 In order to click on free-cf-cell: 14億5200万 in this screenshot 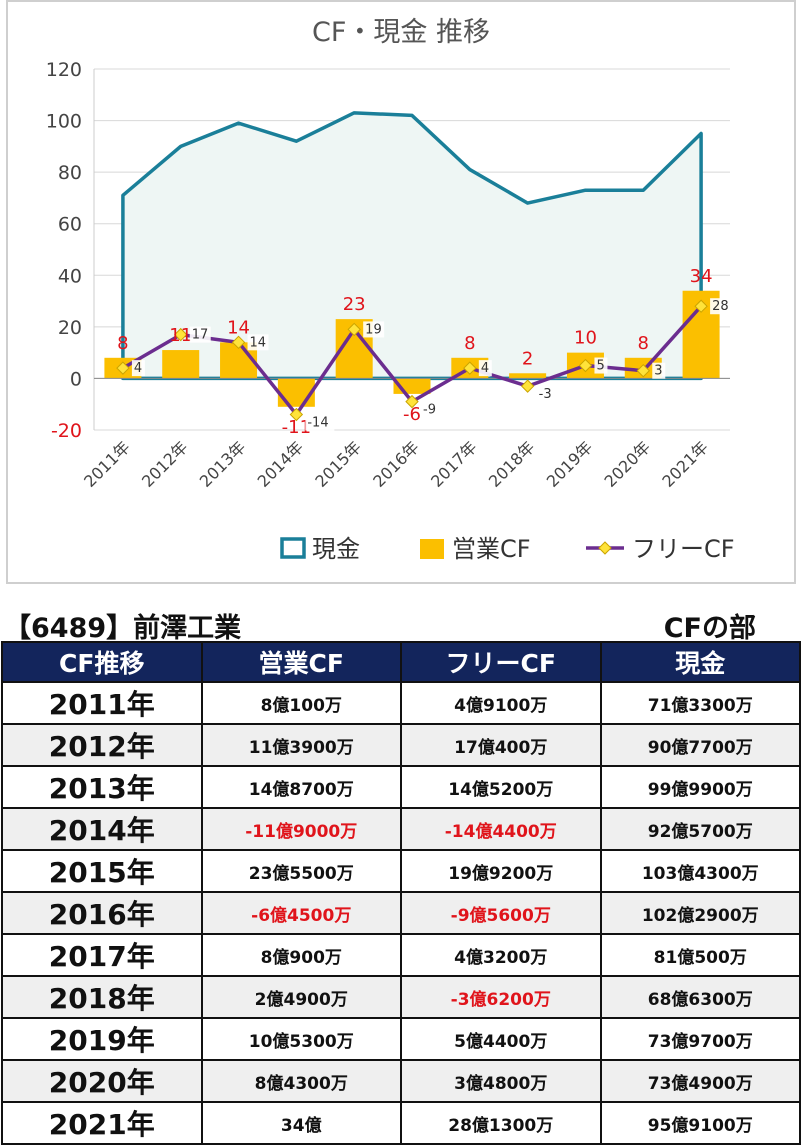, I will do `click(501, 787)`.